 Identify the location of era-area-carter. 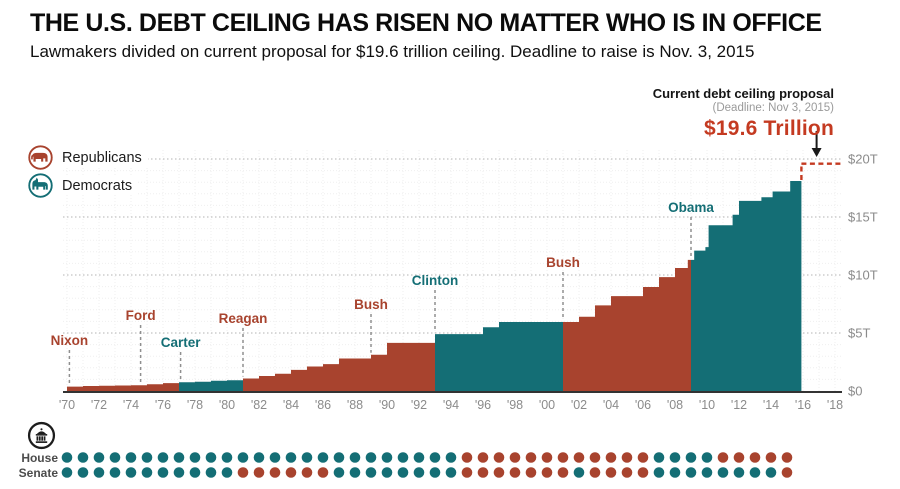
(211, 385).